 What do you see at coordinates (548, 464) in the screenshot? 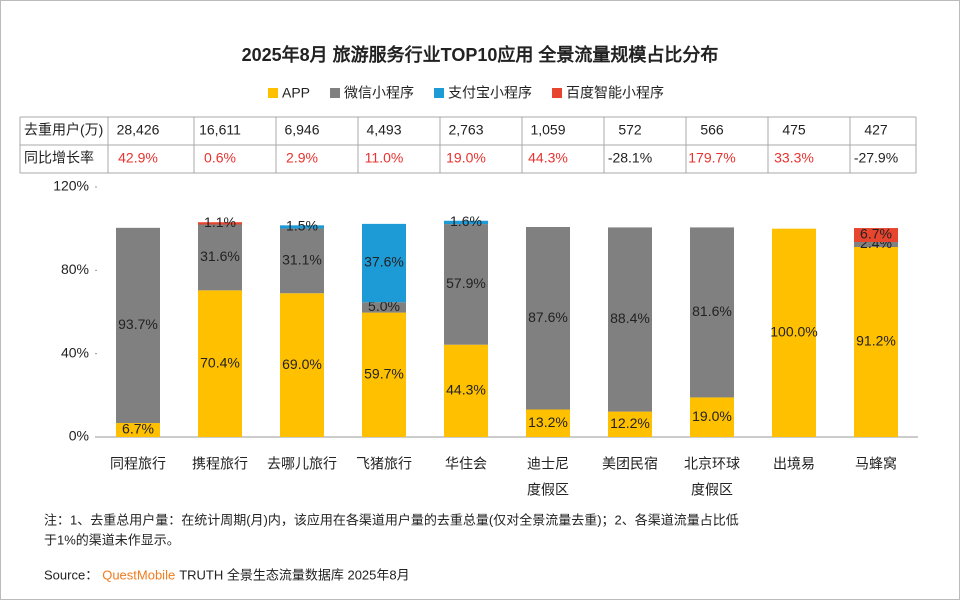
I see `x-tick-label: 迪士尼` at bounding box center [548, 464].